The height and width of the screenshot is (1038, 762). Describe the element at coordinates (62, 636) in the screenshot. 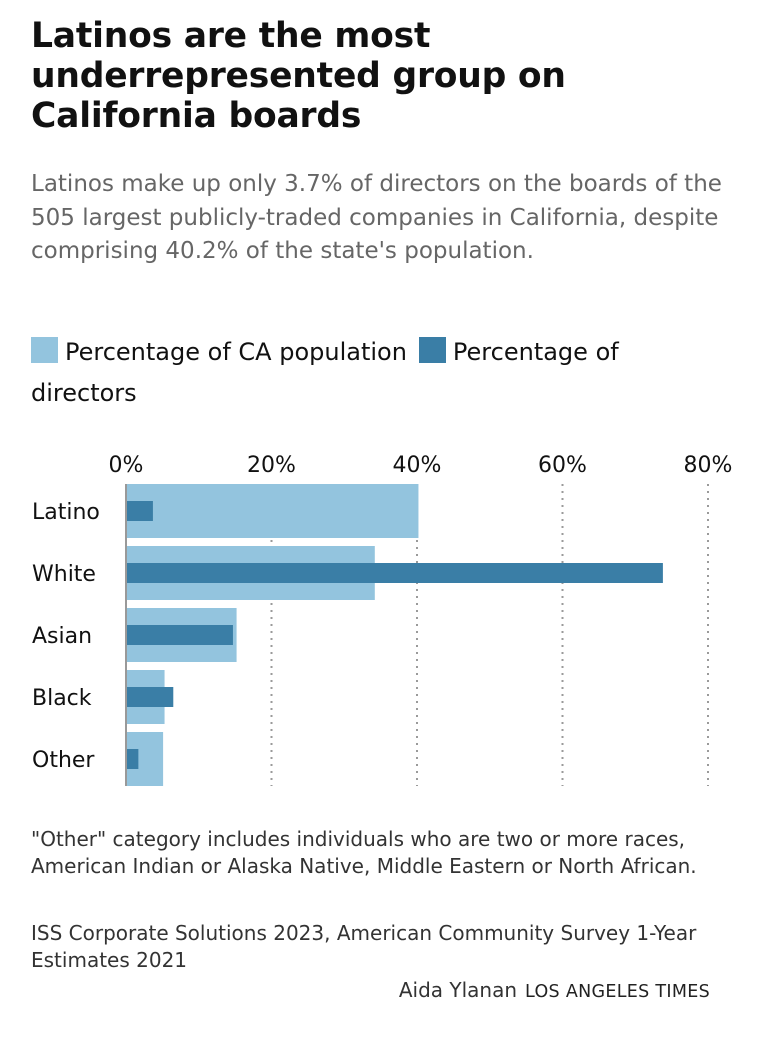

I see `category-label-asian: Asian` at that location.